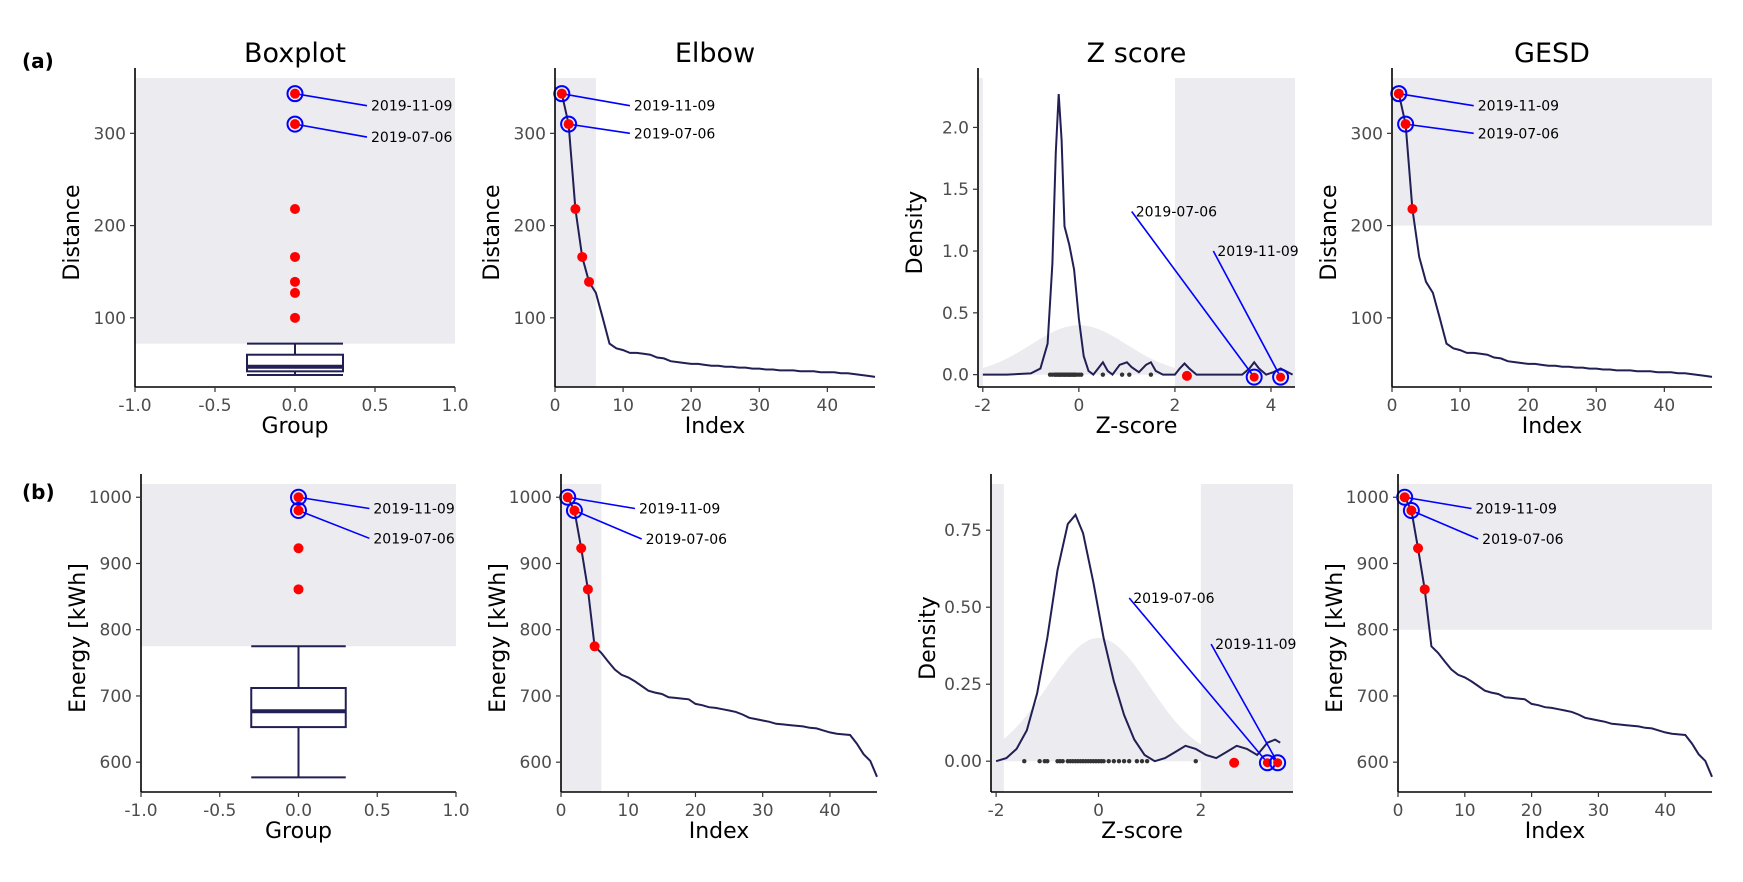  What do you see at coordinates (955, 376) in the screenshot?
I see `y-tick-label: 0.0` at bounding box center [955, 376].